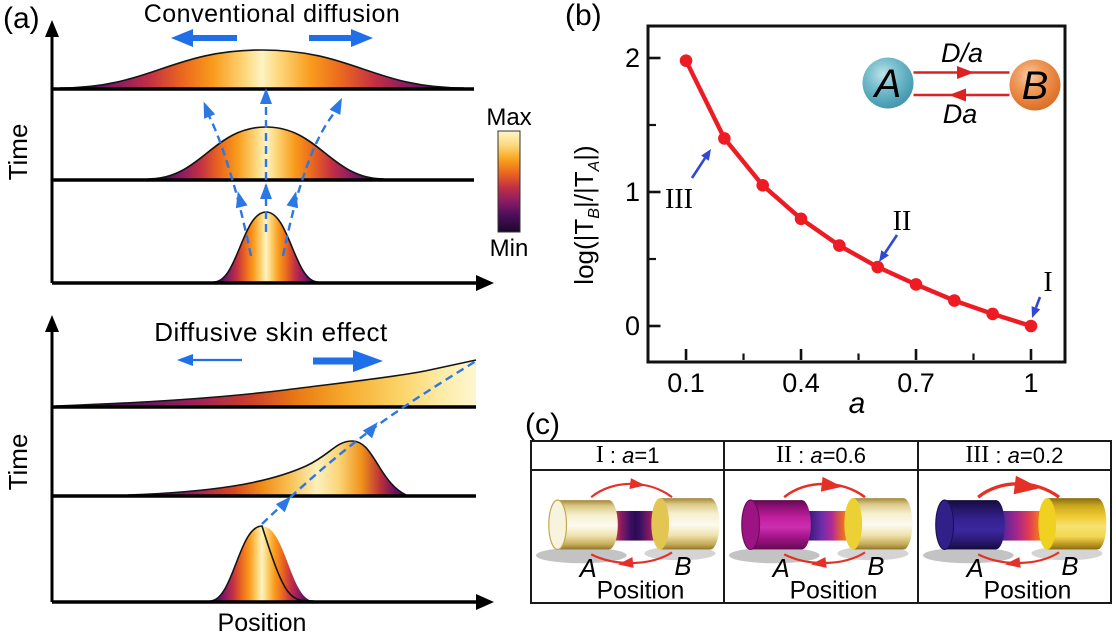 The height and width of the screenshot is (635, 1116). Describe the element at coordinates (272, 148) in the screenshot. I see `flow-arrowheads` at that location.